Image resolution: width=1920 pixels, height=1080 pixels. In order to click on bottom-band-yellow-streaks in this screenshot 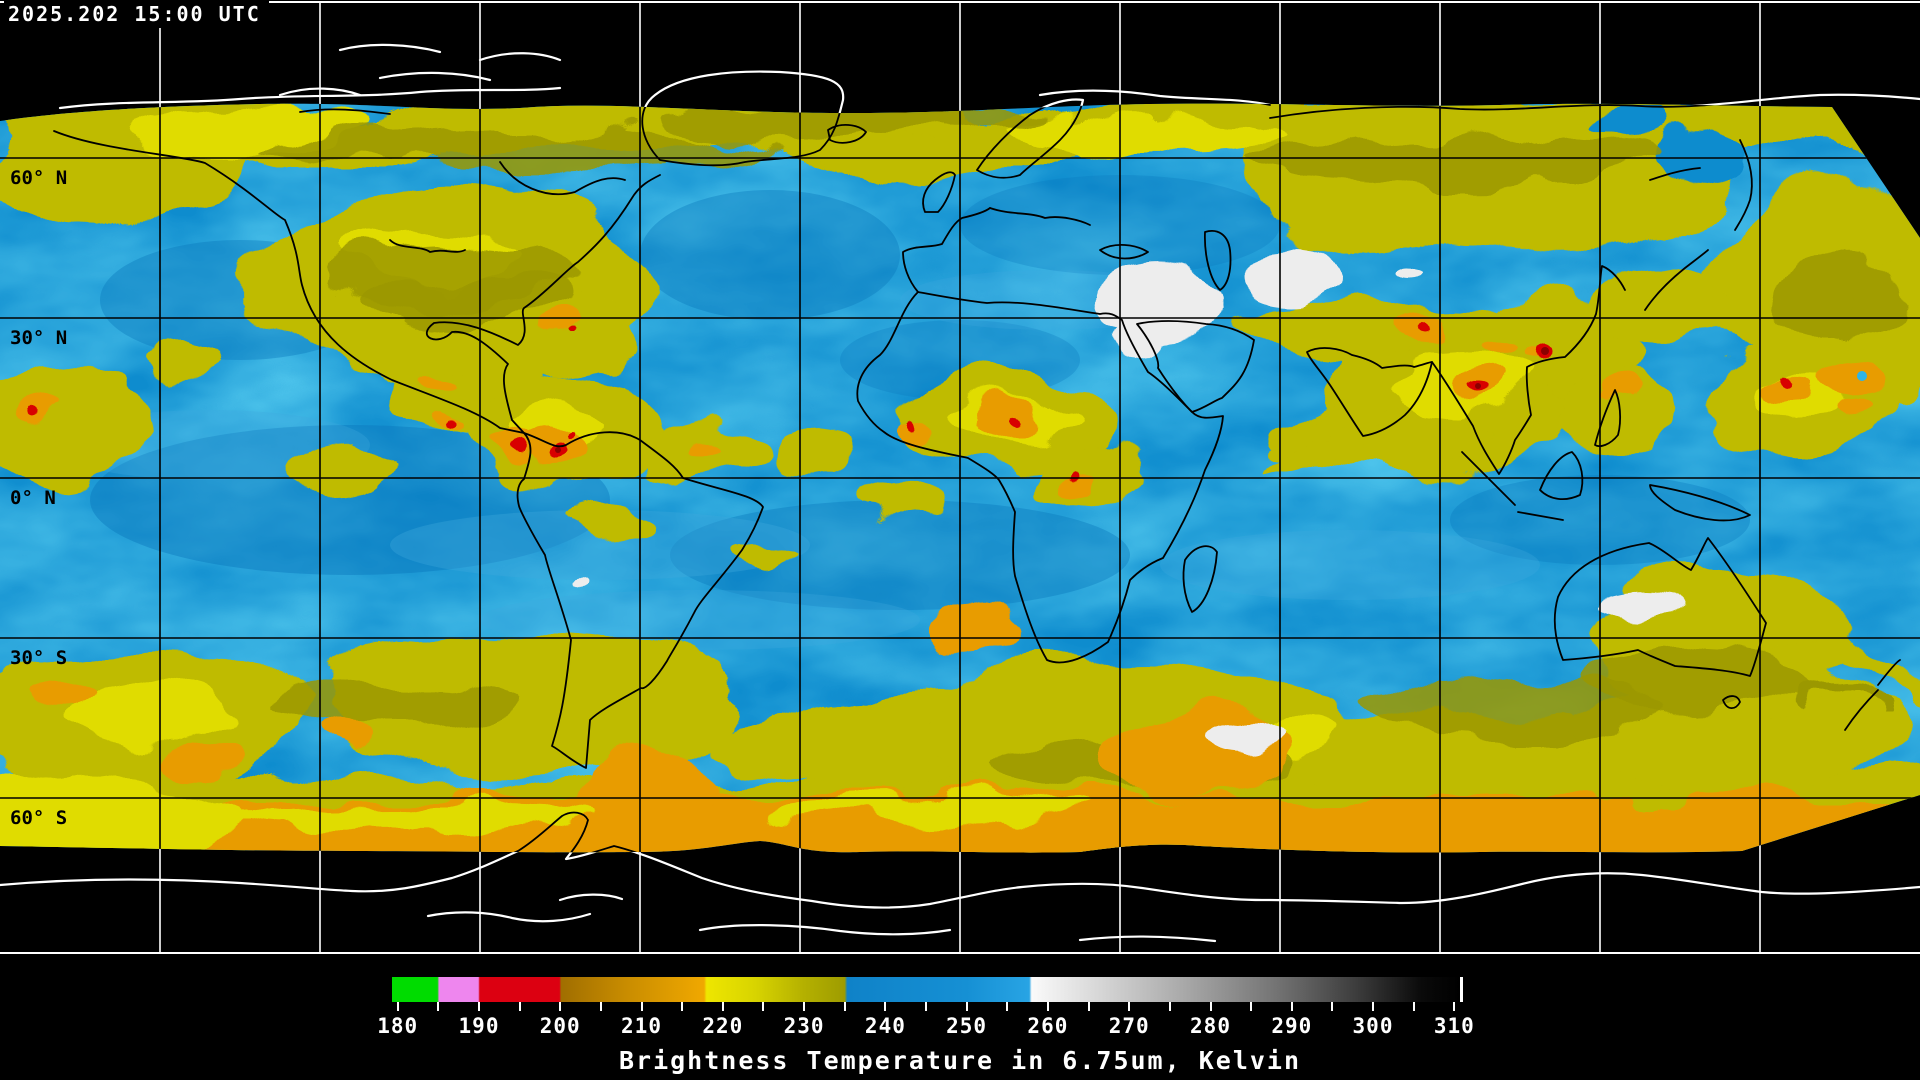, I will do `click(545, 816)`.